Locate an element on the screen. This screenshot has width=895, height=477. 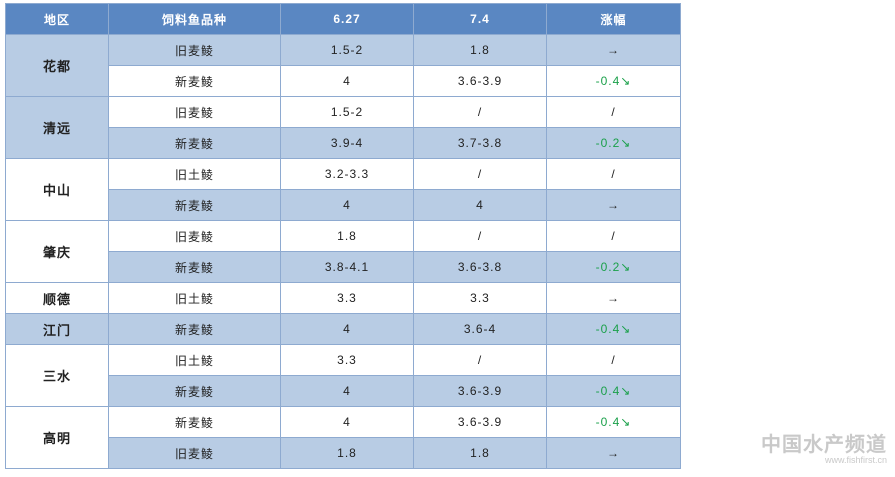
table-row: 花都 旧麦鲮 1.5-2 1.8 → is located at coordinates (343, 65).